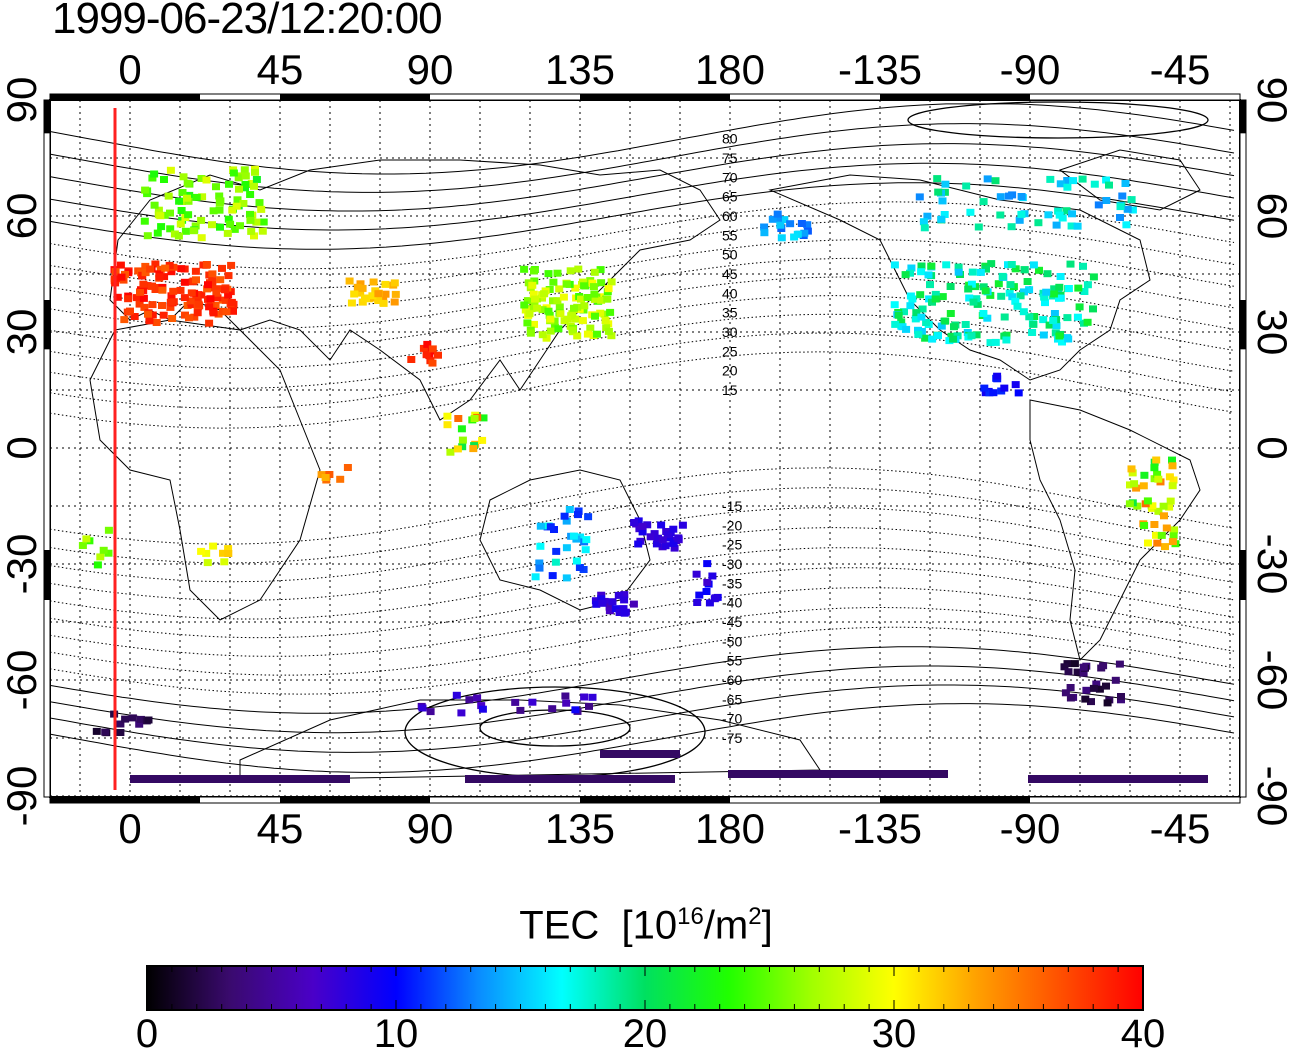 The width and height of the screenshot is (1292, 1057). What do you see at coordinates (205, 470) in the screenshot?
I see `coastline` at bounding box center [205, 470].